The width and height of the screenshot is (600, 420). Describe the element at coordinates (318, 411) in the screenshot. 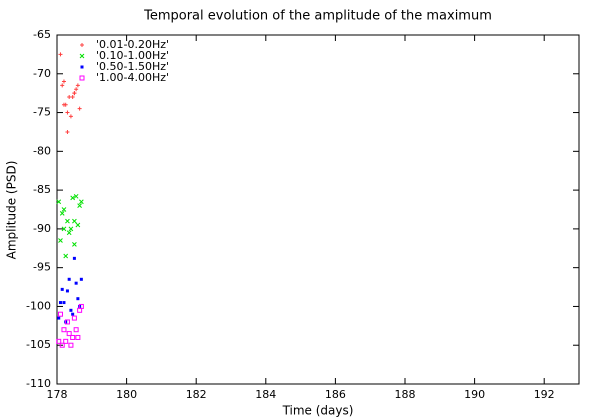

I see `x-axis-label: Time (days)` at that location.